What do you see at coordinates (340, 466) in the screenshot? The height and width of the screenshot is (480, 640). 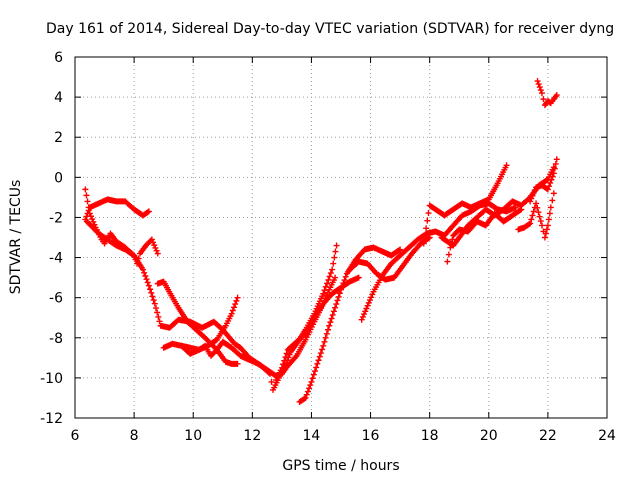 I see `x-axis-label: GPS time / hours` at bounding box center [340, 466].